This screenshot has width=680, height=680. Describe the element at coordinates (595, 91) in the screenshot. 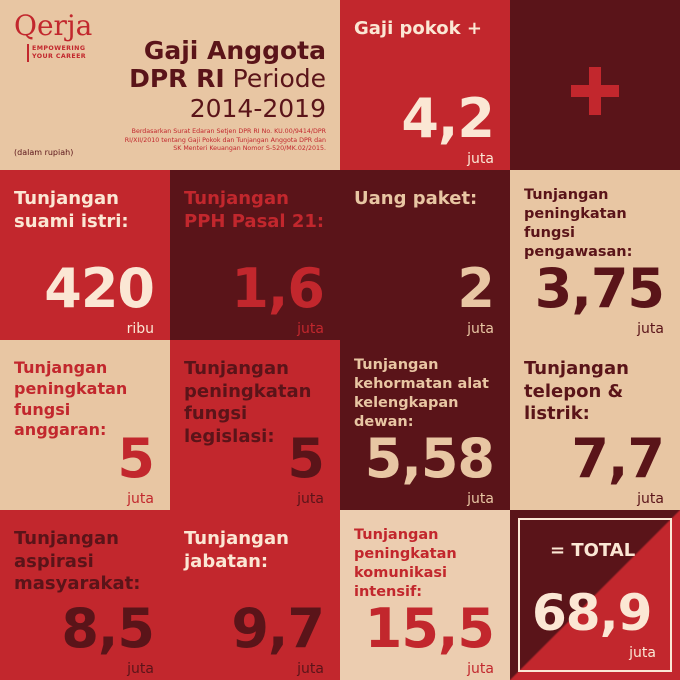

I see `plus-icon` at that location.